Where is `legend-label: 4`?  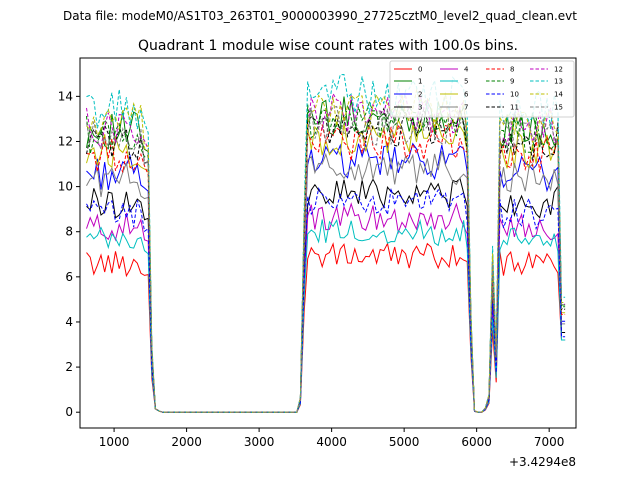 legend-label: 4 is located at coordinates (466, 70).